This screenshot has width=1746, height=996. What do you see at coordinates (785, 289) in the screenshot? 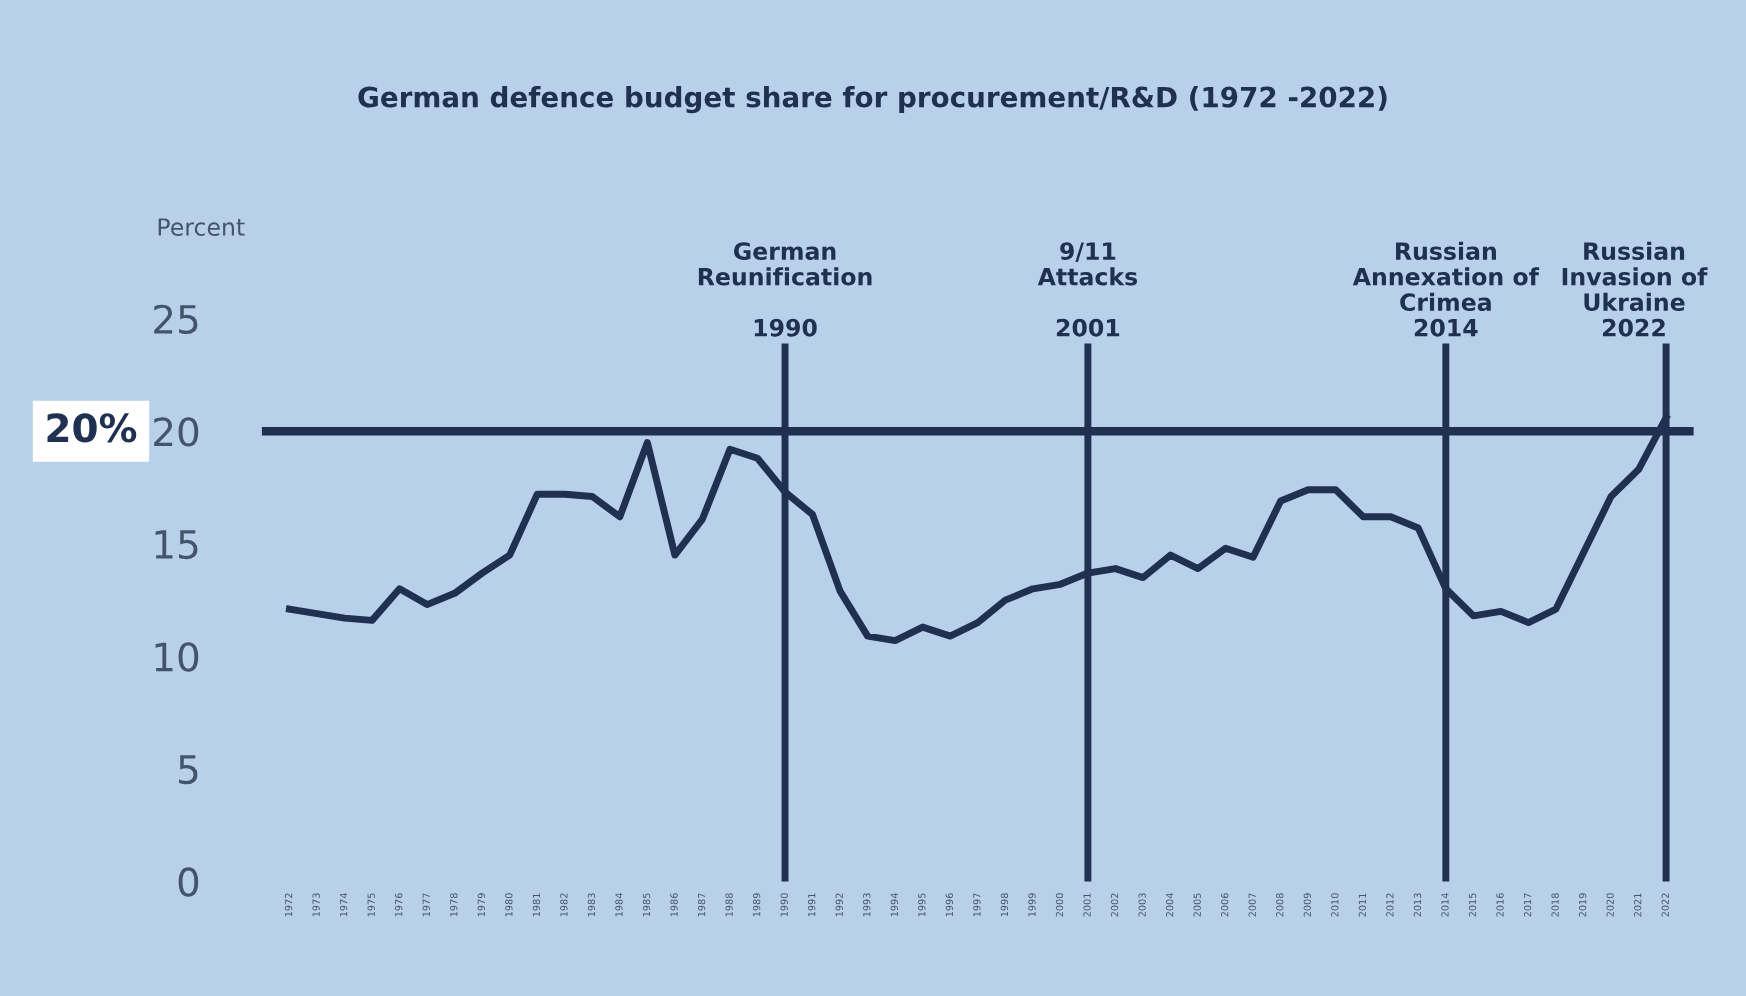
I see `text: German Reunification 1990` at bounding box center [785, 289].